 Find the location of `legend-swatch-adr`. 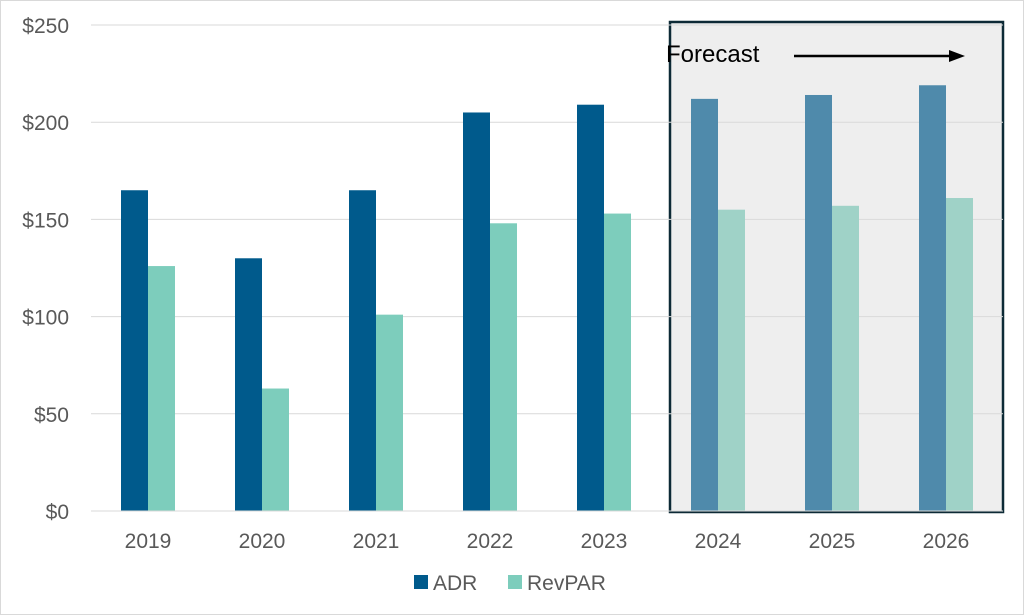

legend-swatch-adr is located at coordinates (421, 582).